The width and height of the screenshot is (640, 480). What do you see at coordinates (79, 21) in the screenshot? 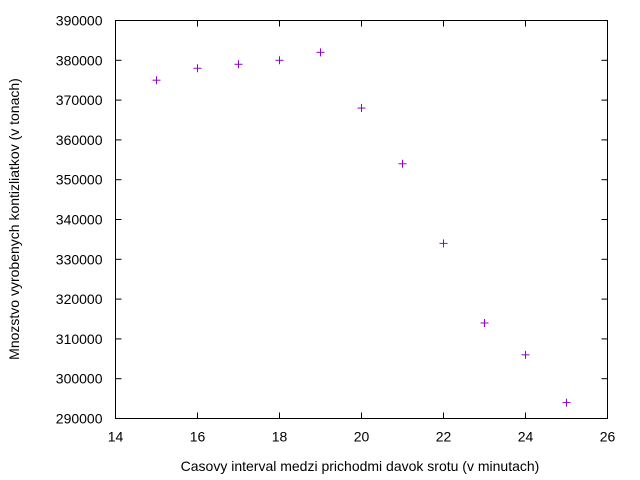
I see `y-tick-label: 390000` at bounding box center [79, 21].